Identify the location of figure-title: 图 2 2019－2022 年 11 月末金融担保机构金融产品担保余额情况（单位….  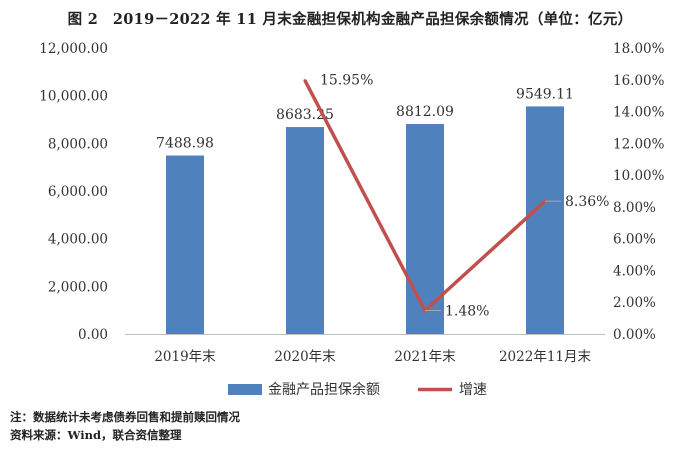
(350, 19).